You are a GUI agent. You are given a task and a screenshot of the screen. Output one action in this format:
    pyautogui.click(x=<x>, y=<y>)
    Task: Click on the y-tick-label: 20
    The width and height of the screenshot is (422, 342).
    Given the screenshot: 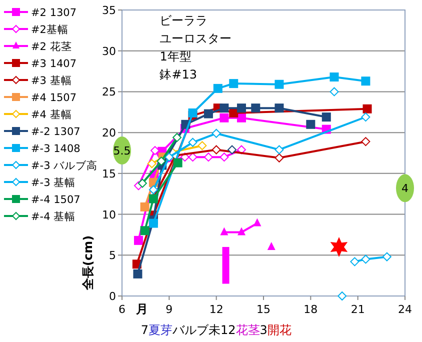 What is the action you would take?
    pyautogui.click(x=109, y=133)
    